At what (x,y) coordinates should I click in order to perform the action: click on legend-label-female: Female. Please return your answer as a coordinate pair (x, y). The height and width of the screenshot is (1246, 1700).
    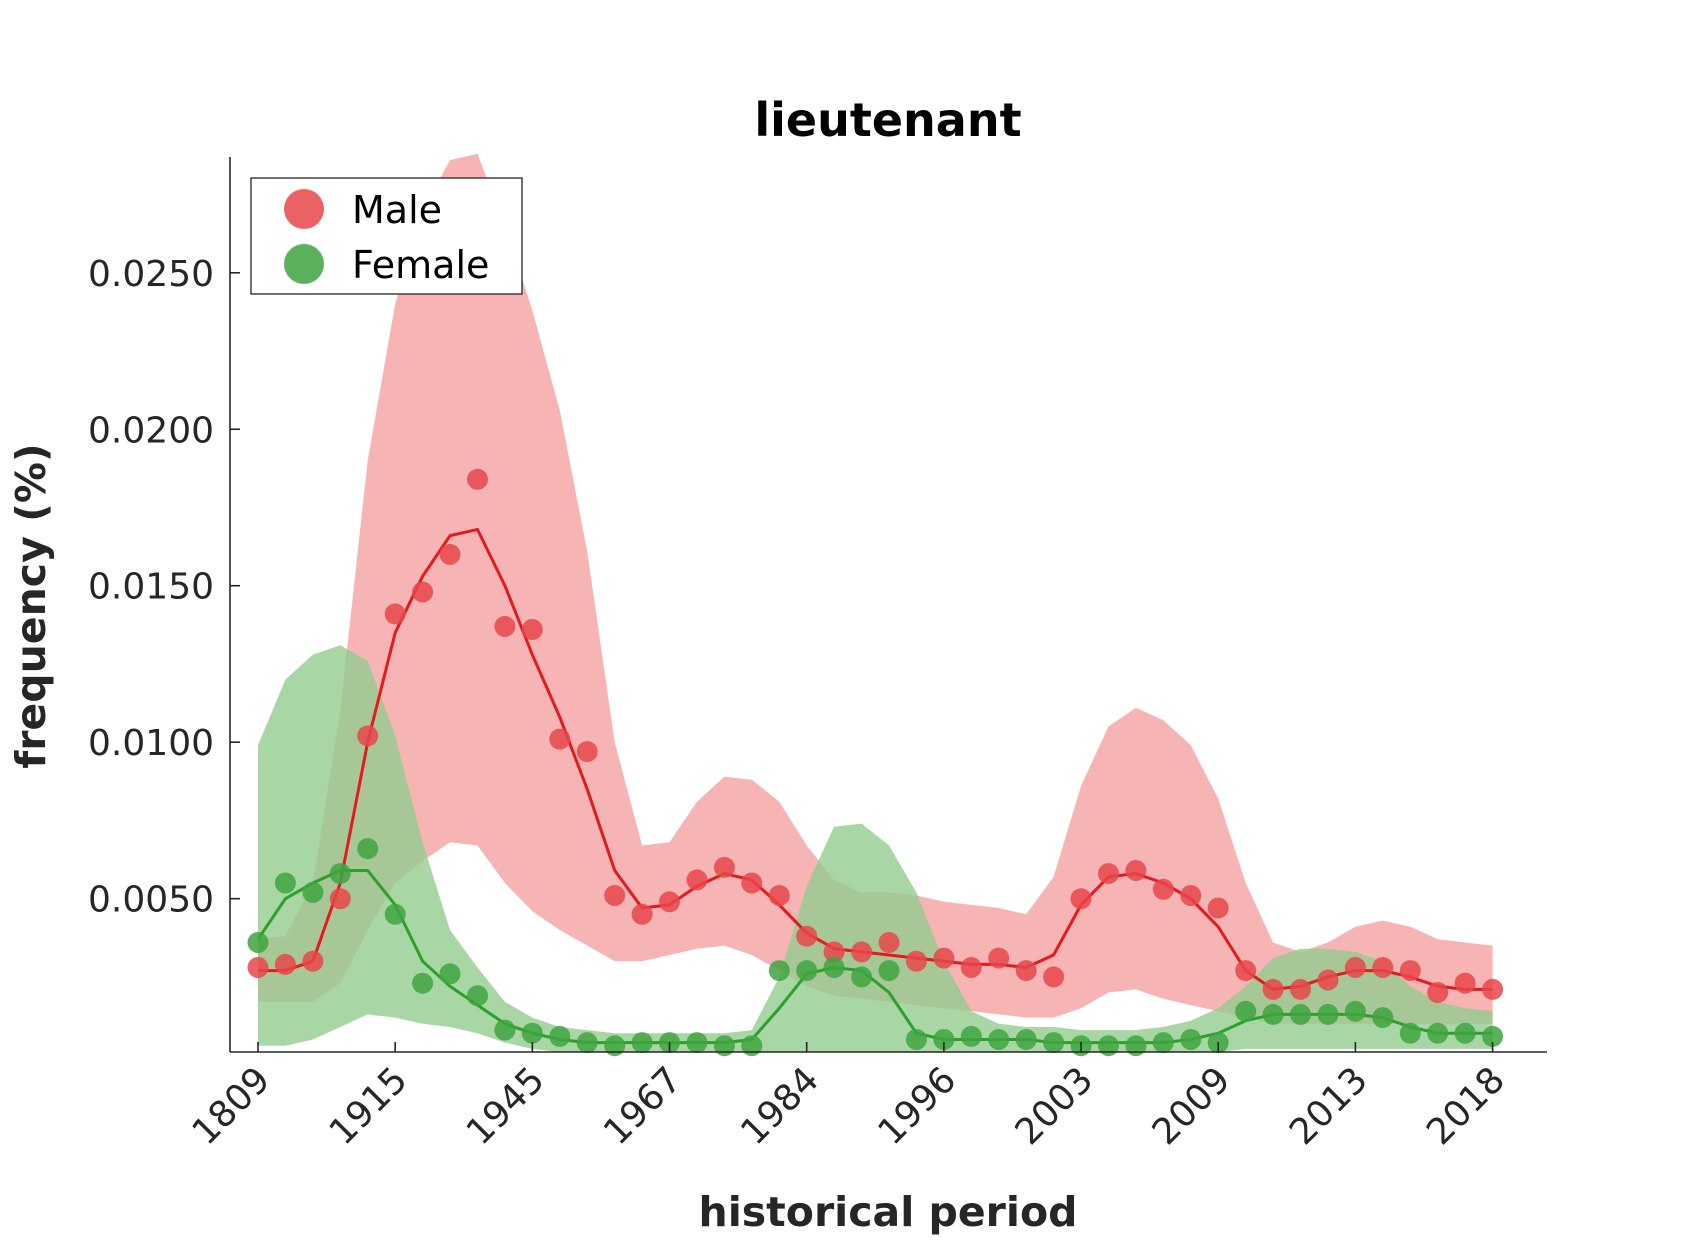
    Looking at the image, I should click on (420, 265).